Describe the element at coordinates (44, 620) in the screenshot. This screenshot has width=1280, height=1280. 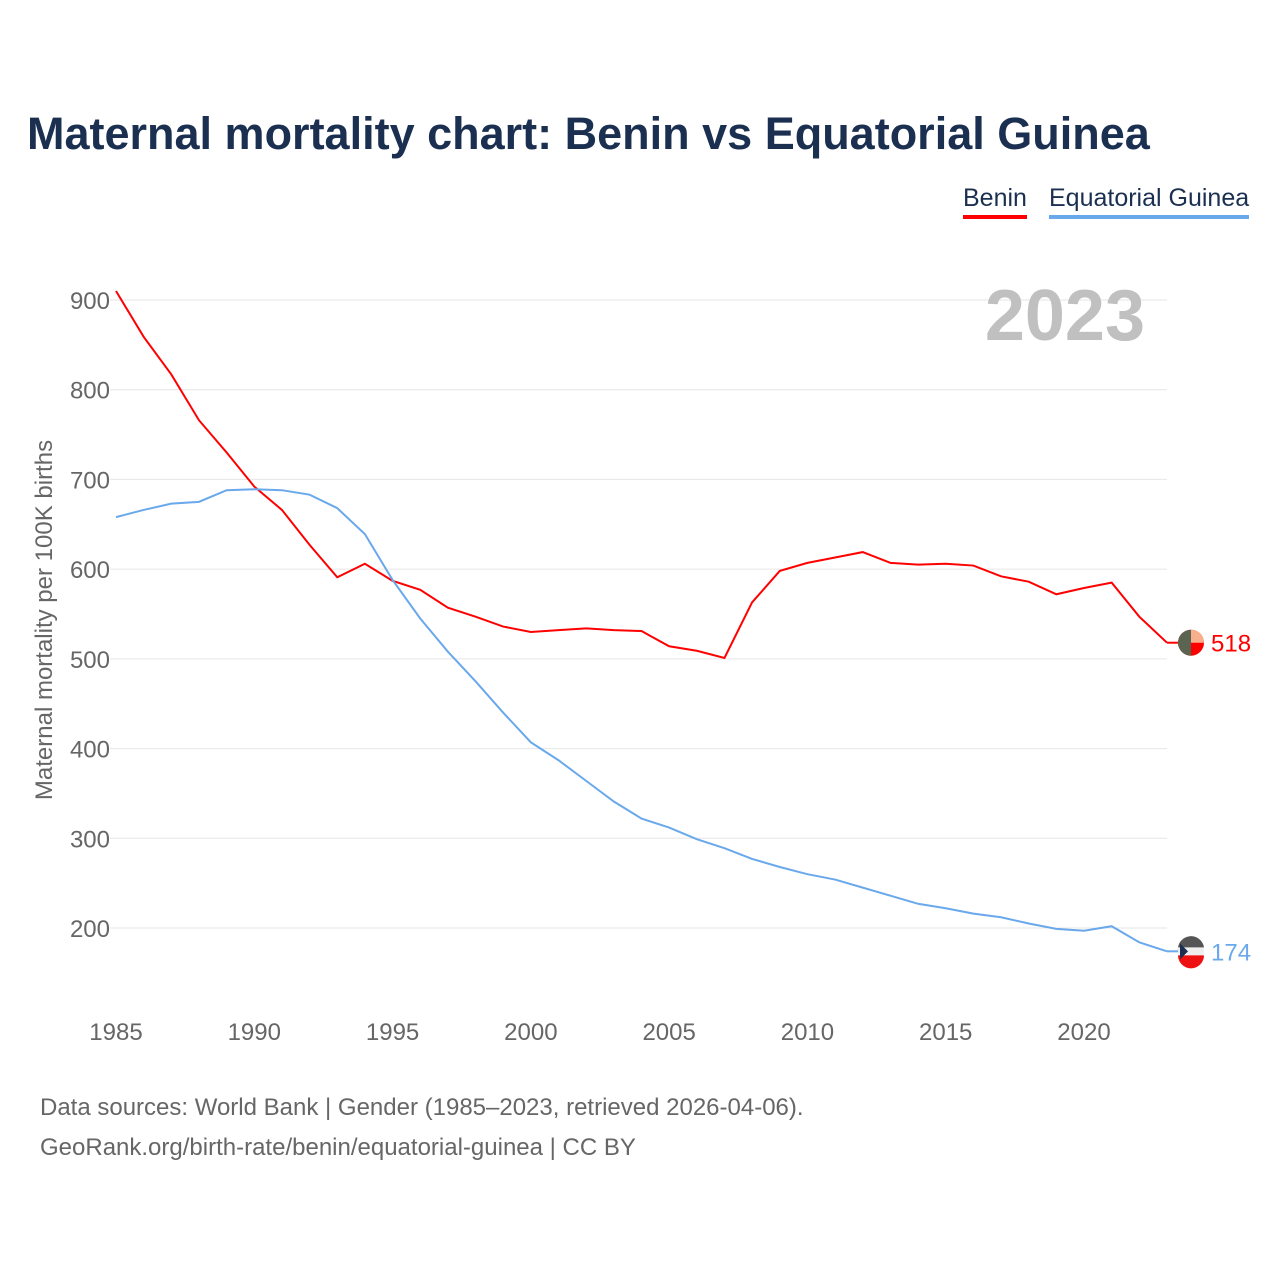
I see `y-axis-label: Maternal mortality per 100K births` at that location.